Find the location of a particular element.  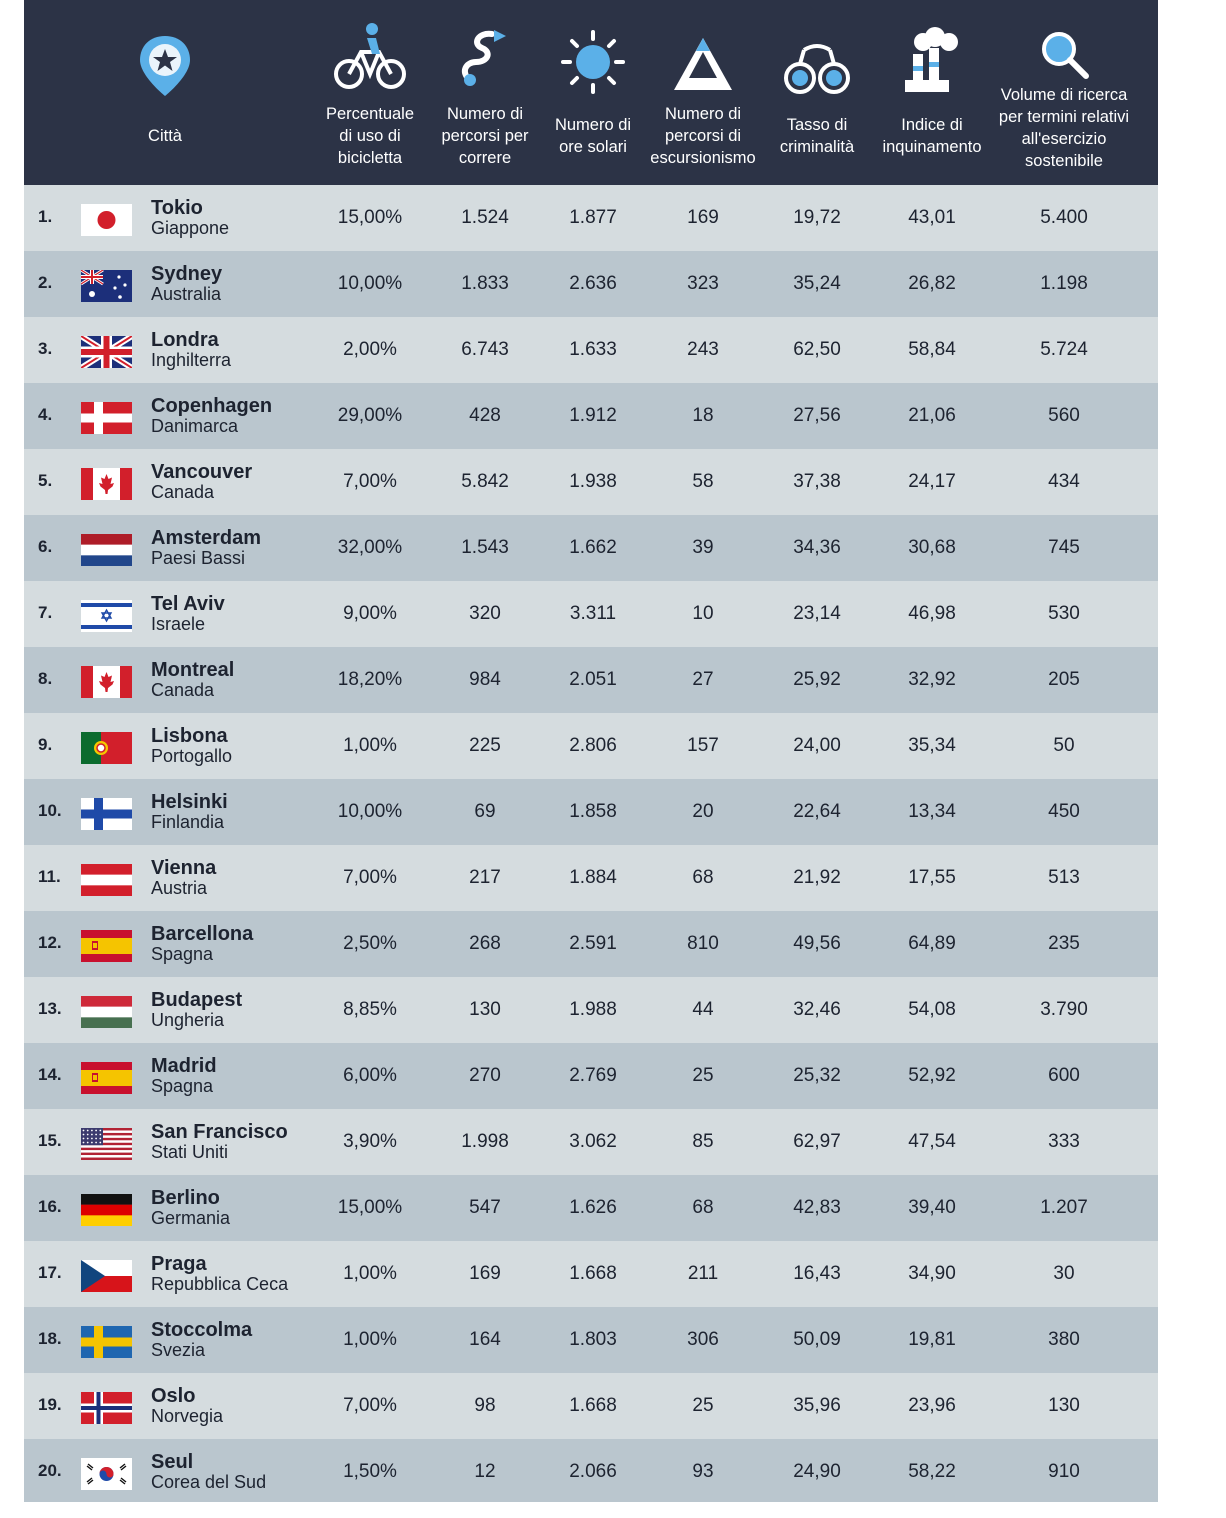

flag-south-korea-icon is located at coordinates (106, 1474).